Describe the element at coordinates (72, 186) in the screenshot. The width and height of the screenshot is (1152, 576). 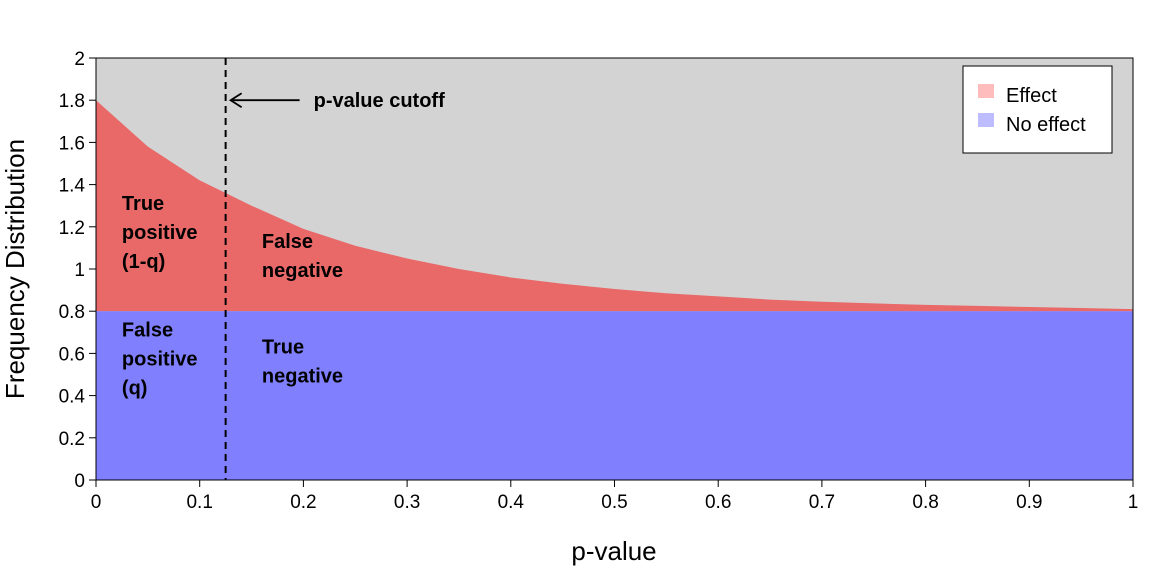
I see `y-tick-label: 1.4` at that location.